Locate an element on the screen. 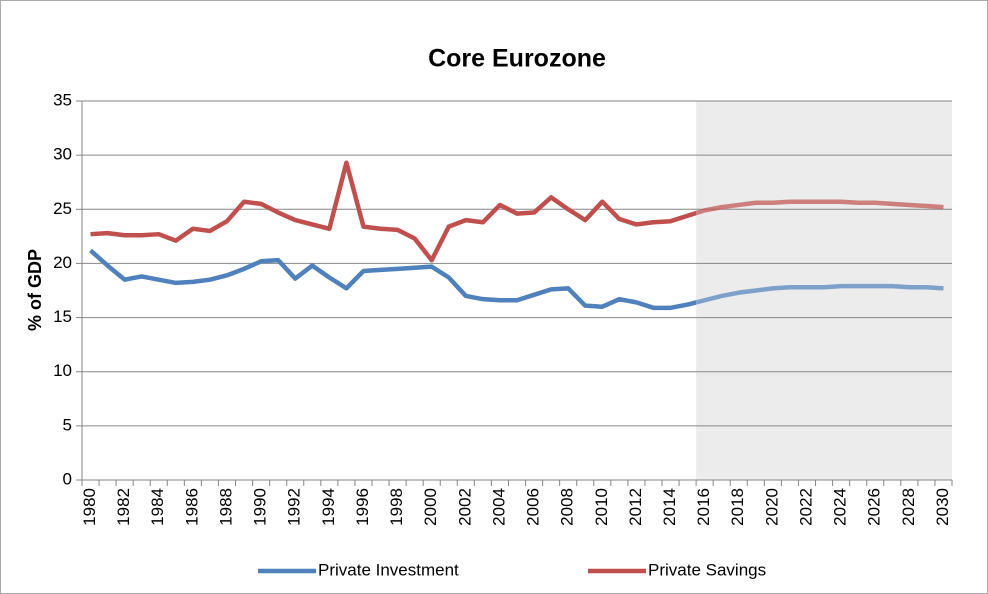  chart-title: Core Eurozone is located at coordinates (517, 59).